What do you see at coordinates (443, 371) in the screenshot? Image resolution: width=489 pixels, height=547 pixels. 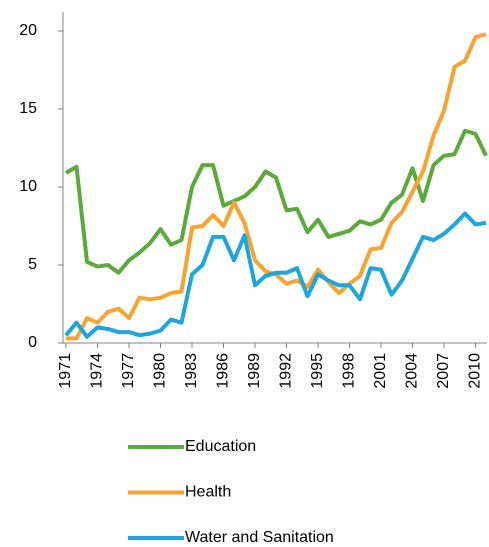 I see `x-tick-label: 2007` at bounding box center [443, 371].